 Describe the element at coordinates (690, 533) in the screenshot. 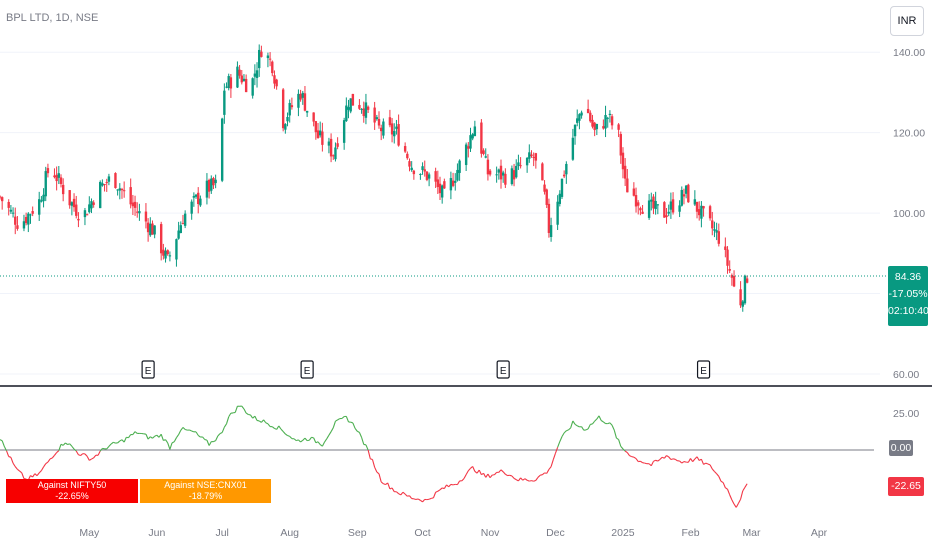

I see `time-tick-label: Feb` at that location.